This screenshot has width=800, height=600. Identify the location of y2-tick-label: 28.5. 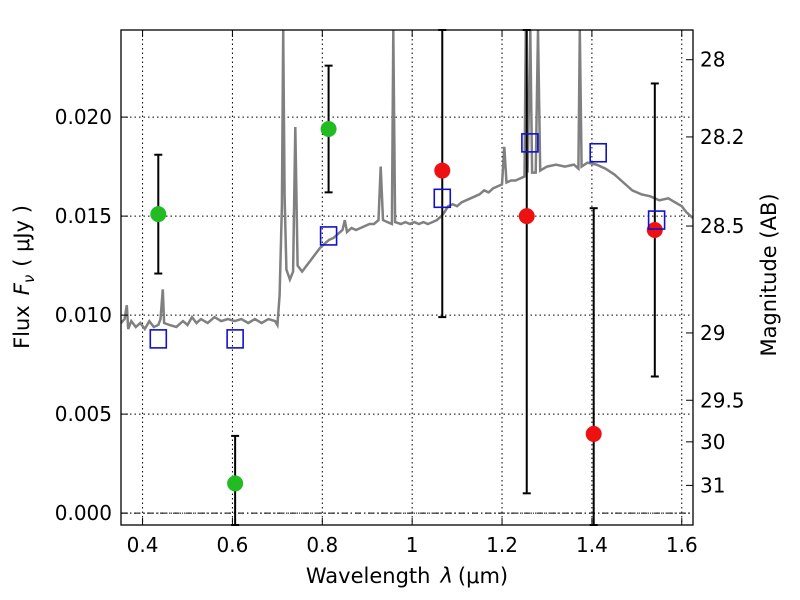
(722, 226).